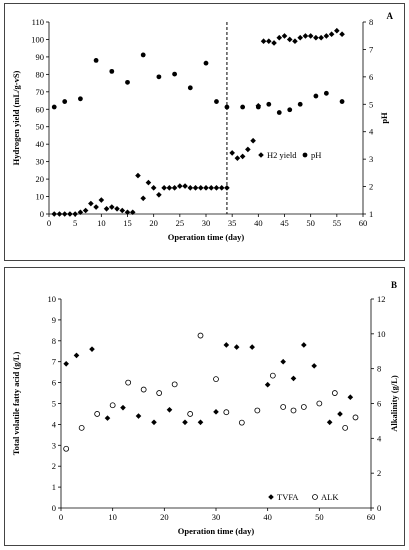  What do you see at coordinates (394, 403) in the screenshot?
I see `y2-axis-label: Alkalinity (g/L)` at bounding box center [394, 403].